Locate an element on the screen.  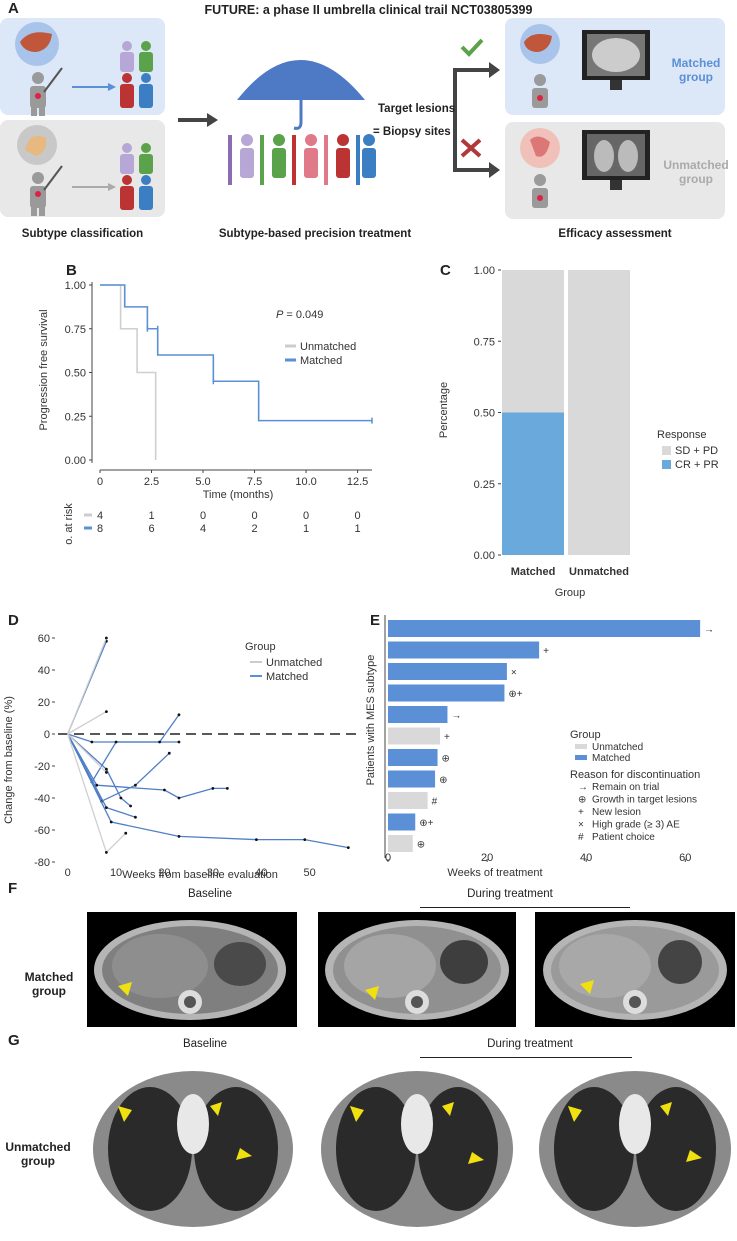
b-xtick-label: 0 is located at coordinates (100, 482).